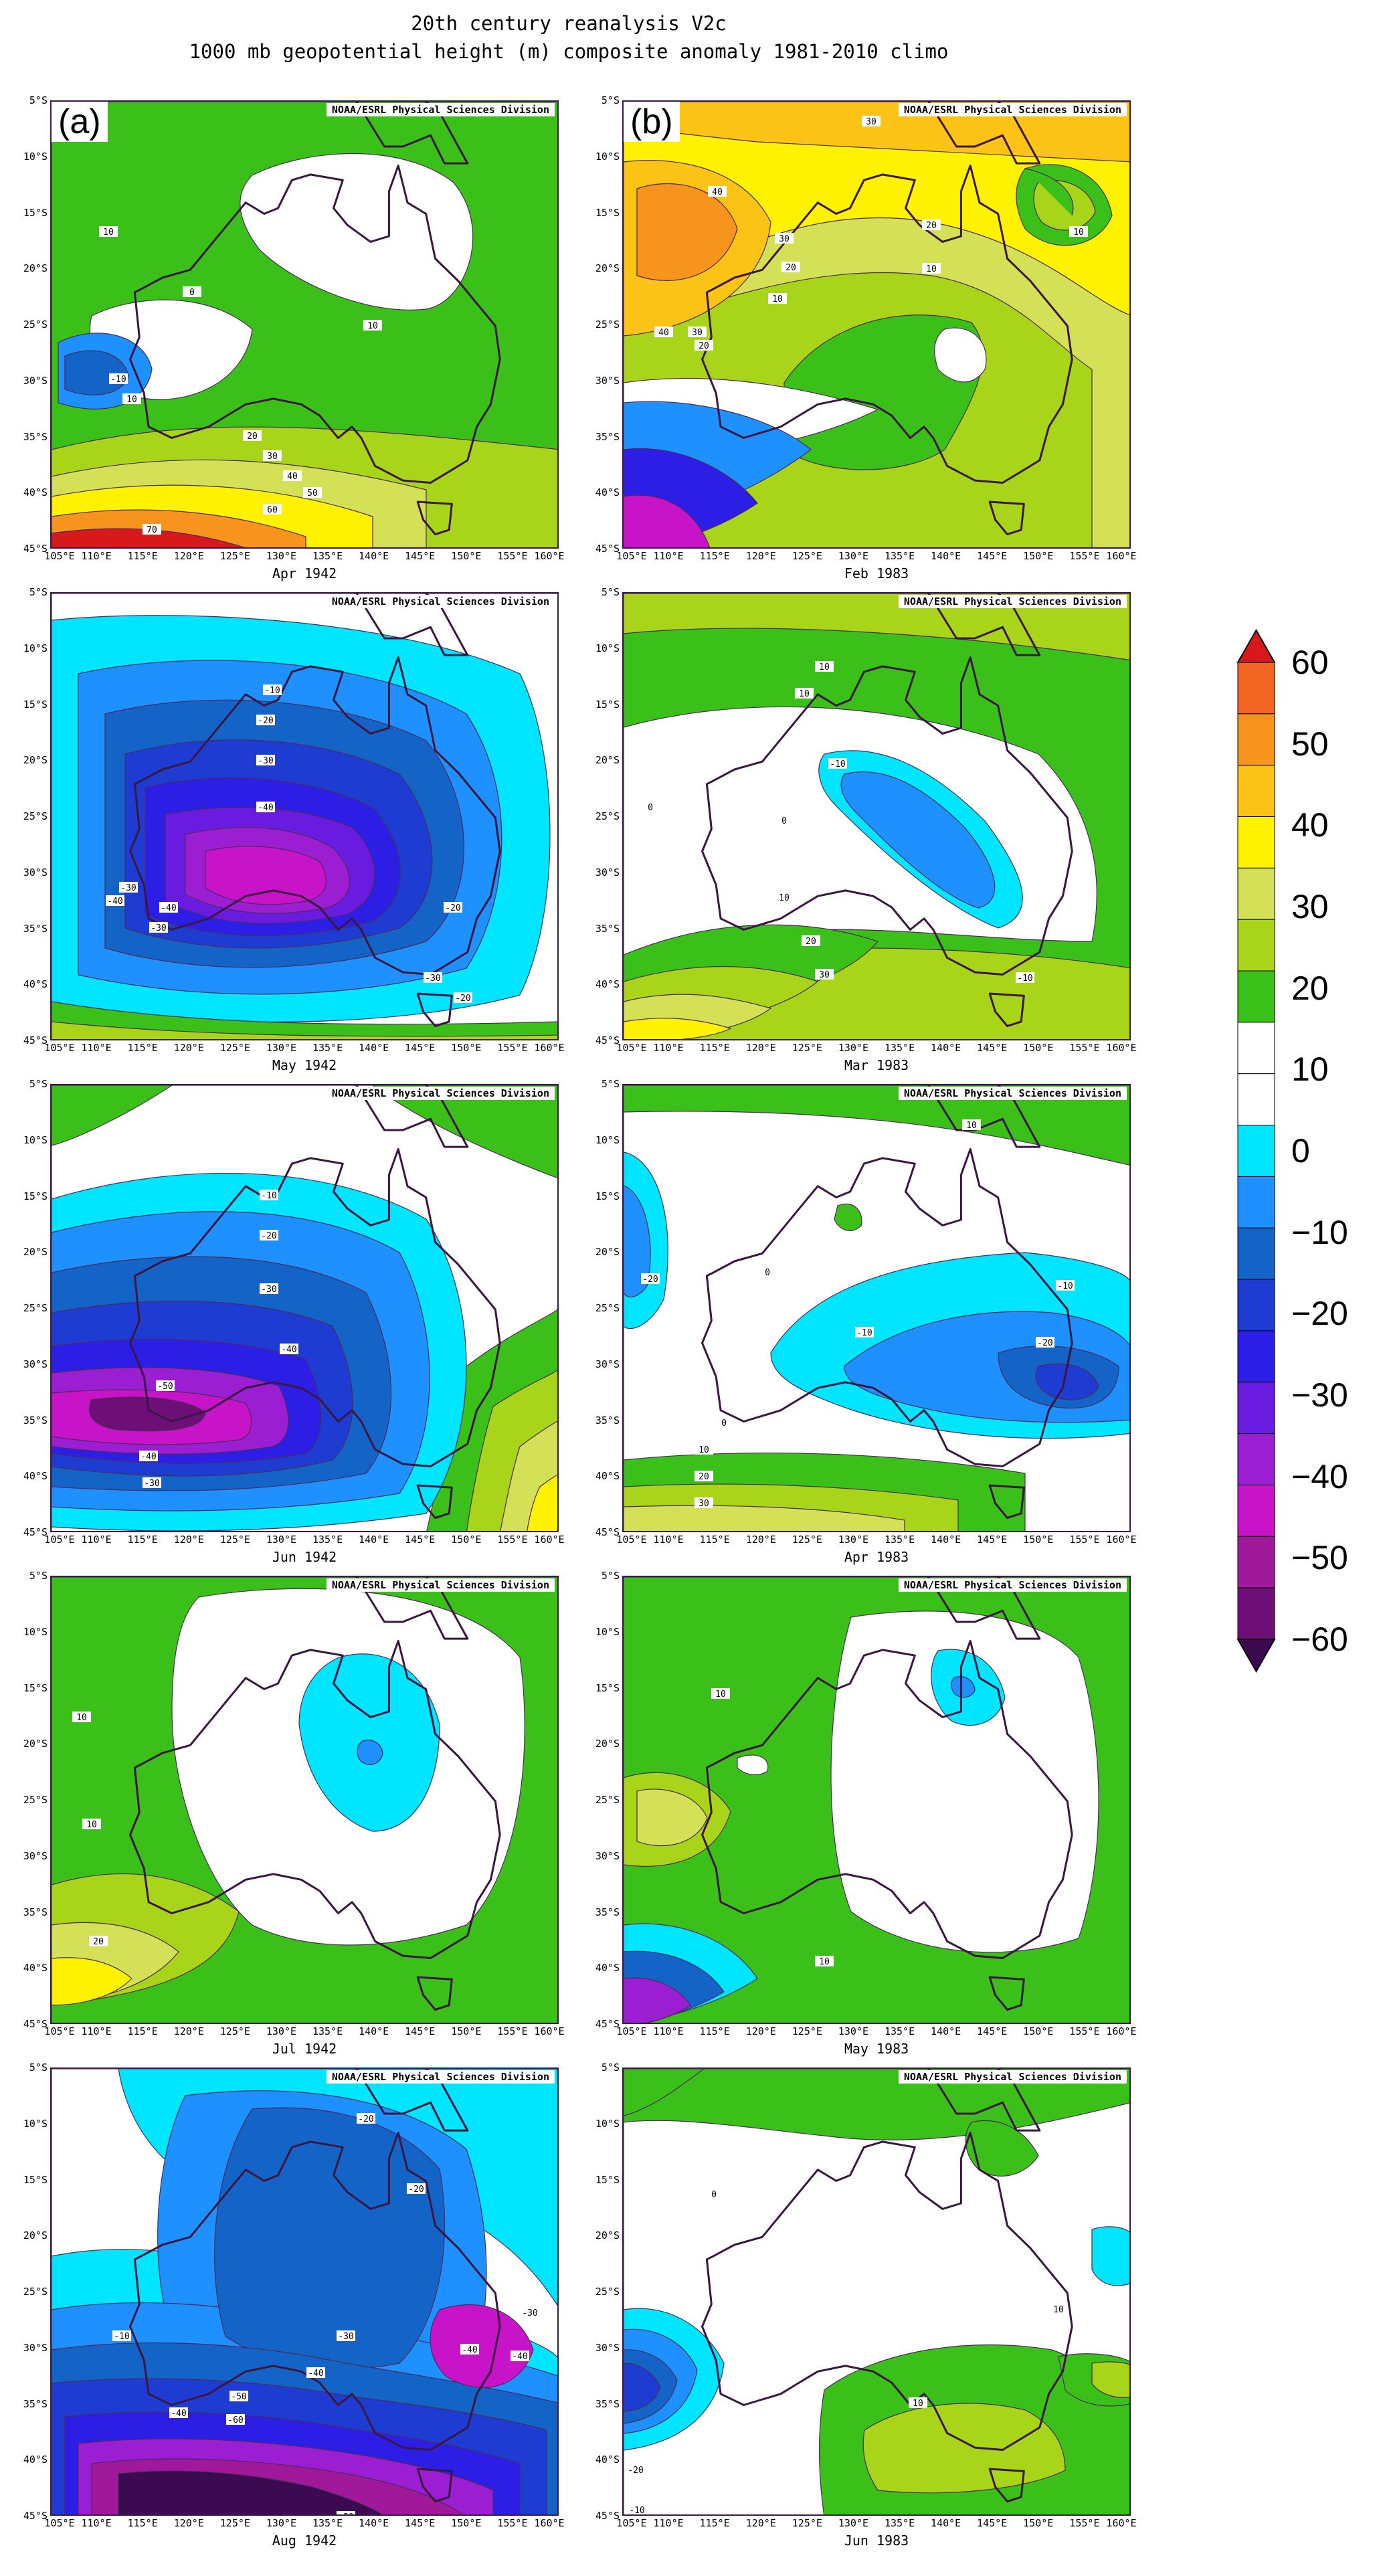  Describe the element at coordinates (35, 156) in the screenshot. I see `latitude-tick-label: 10°S` at that location.